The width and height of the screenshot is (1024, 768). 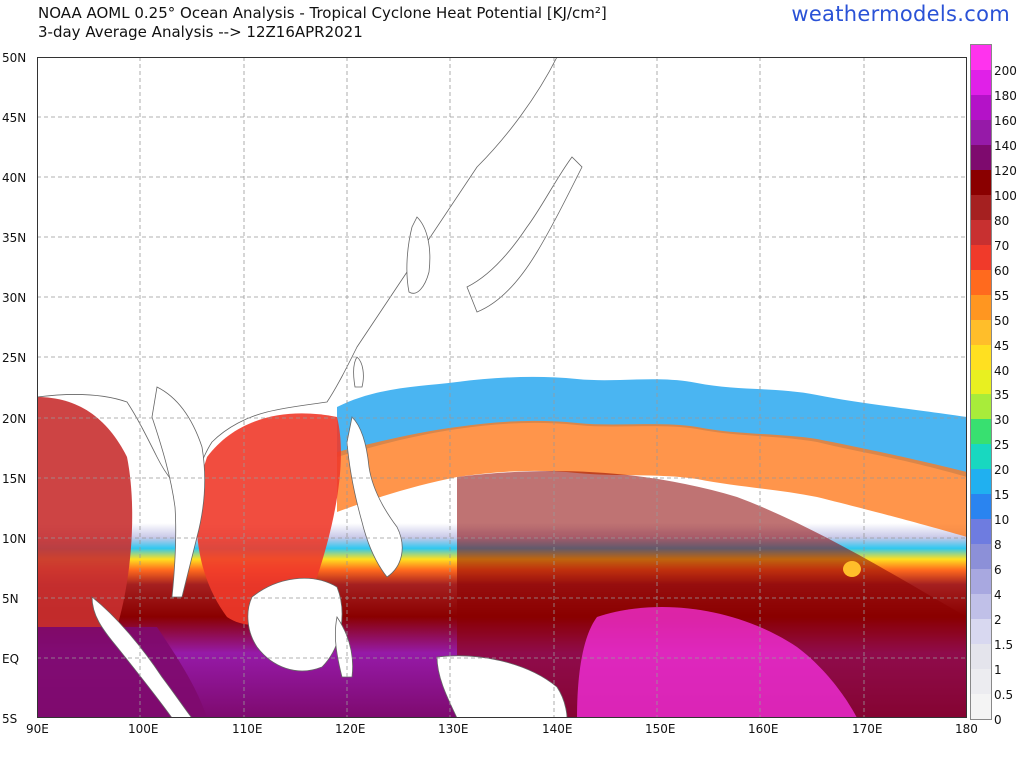 What do you see at coordinates (344, 646) in the screenshot?
I see `coastline-sulawesi` at bounding box center [344, 646].